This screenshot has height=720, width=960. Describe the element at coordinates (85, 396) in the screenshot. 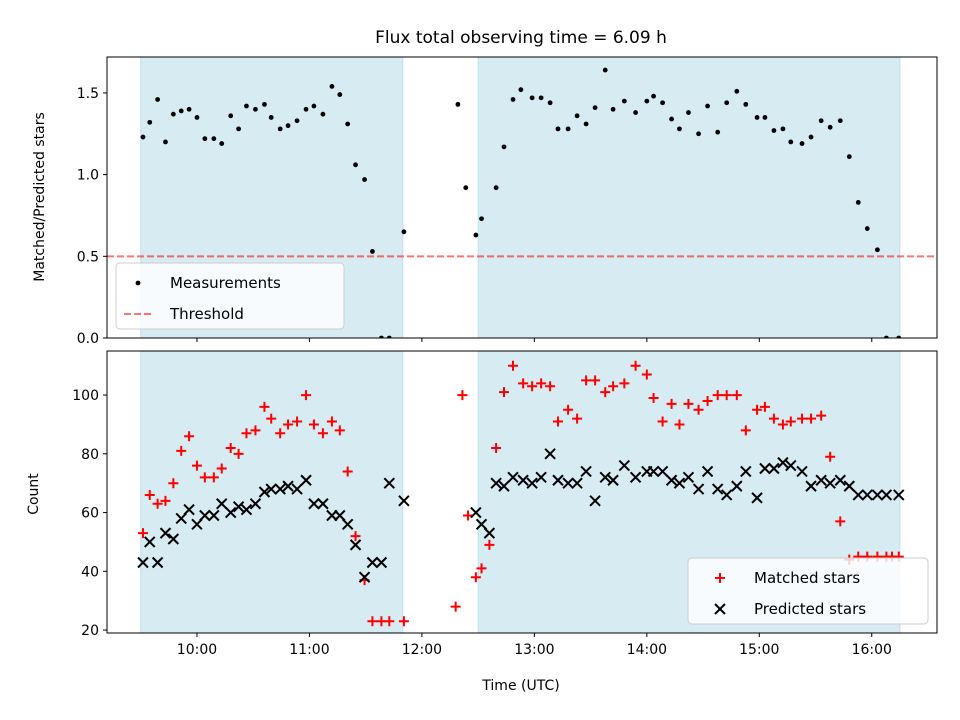

I see `y-tick-label: 100` at that location.